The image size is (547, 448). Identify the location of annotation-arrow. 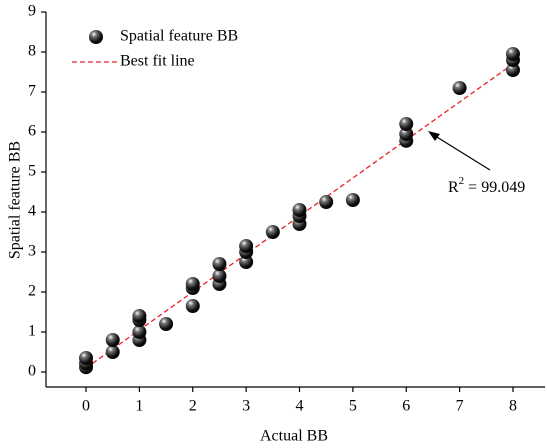
(461, 152).